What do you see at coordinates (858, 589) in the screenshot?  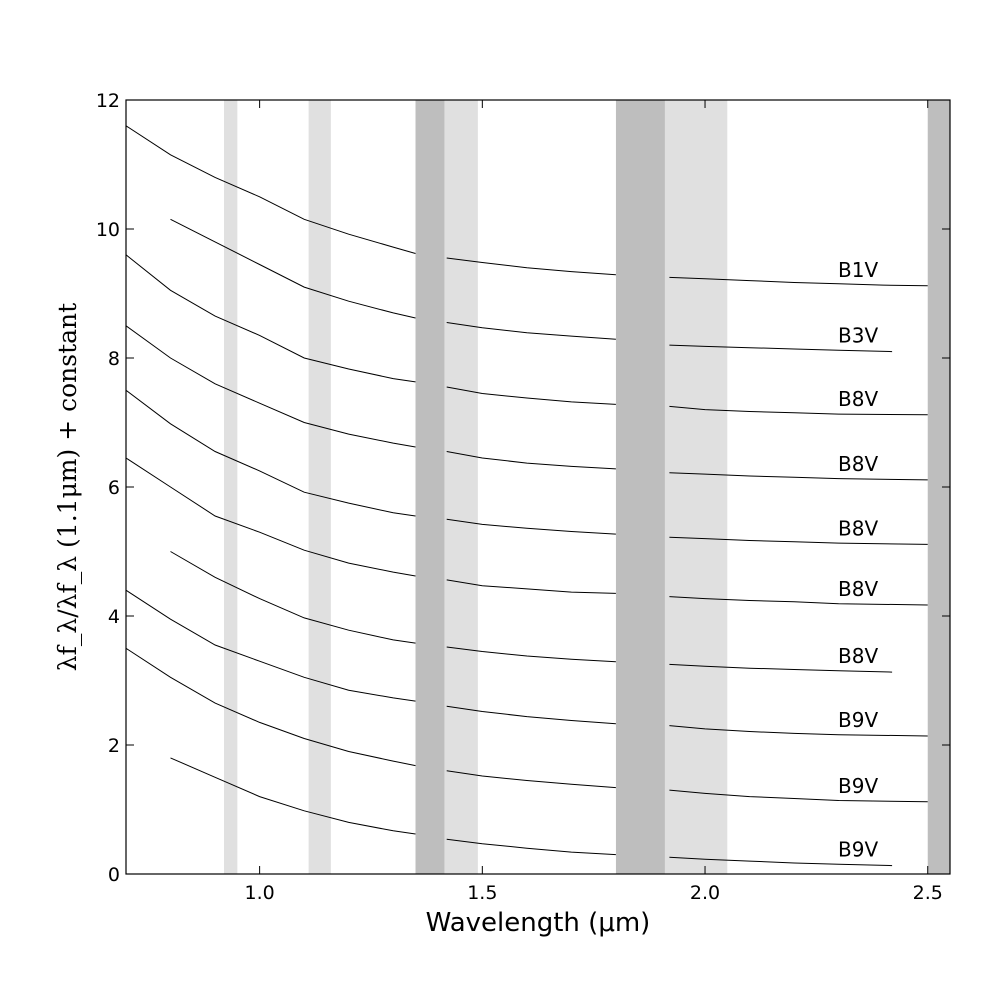 I see `series-label-5: B8V` at bounding box center [858, 589].